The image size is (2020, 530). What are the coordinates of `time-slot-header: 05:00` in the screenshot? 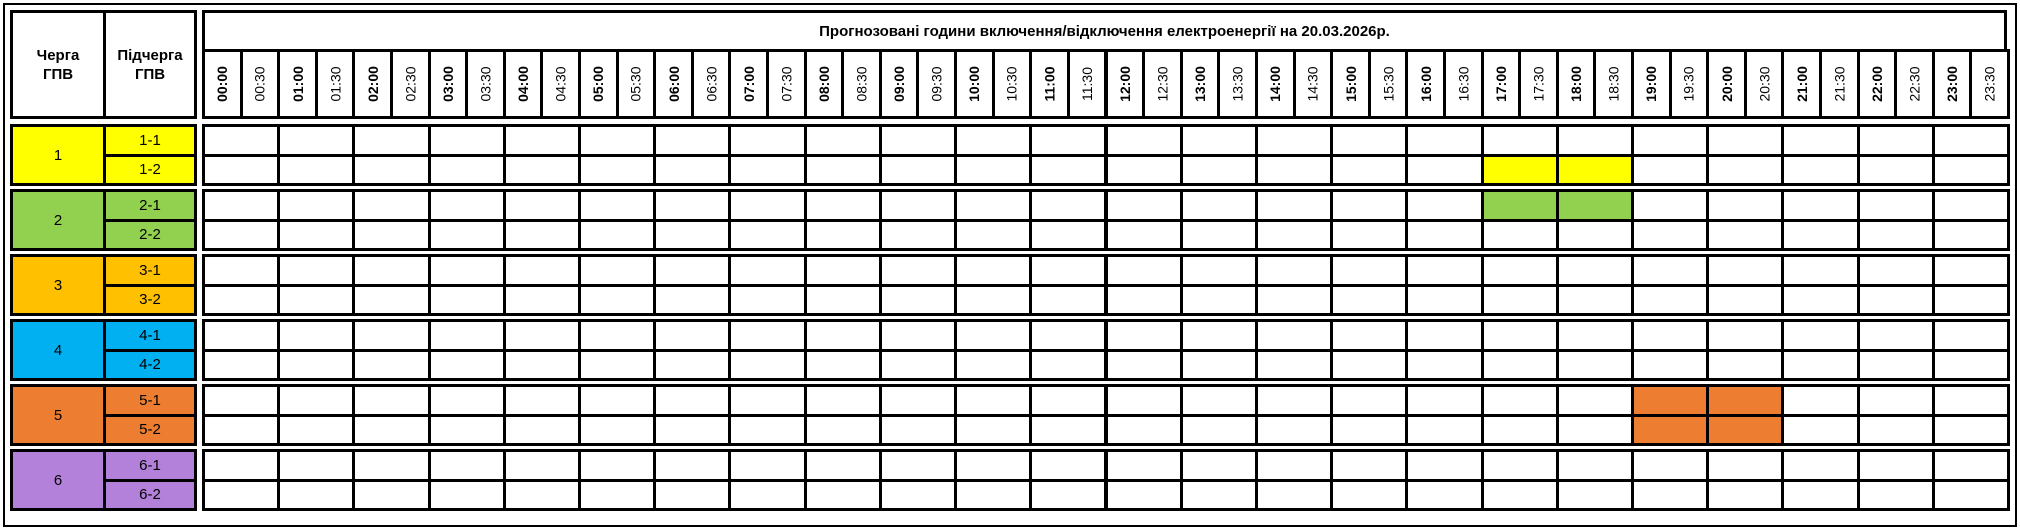 It's located at (598, 84).